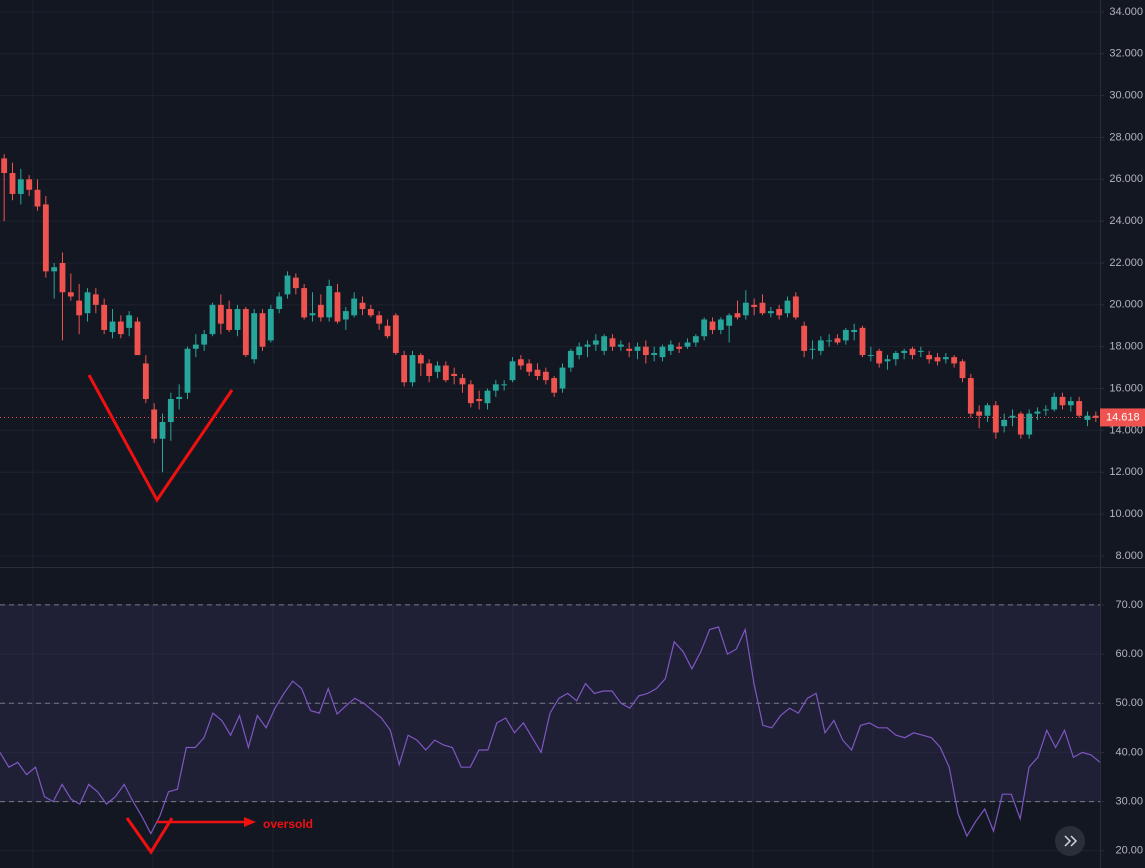 This screenshot has height=868, width=1145. What do you see at coordinates (1126, 347) in the screenshot?
I see `y-tick-label: 18.000` at bounding box center [1126, 347].